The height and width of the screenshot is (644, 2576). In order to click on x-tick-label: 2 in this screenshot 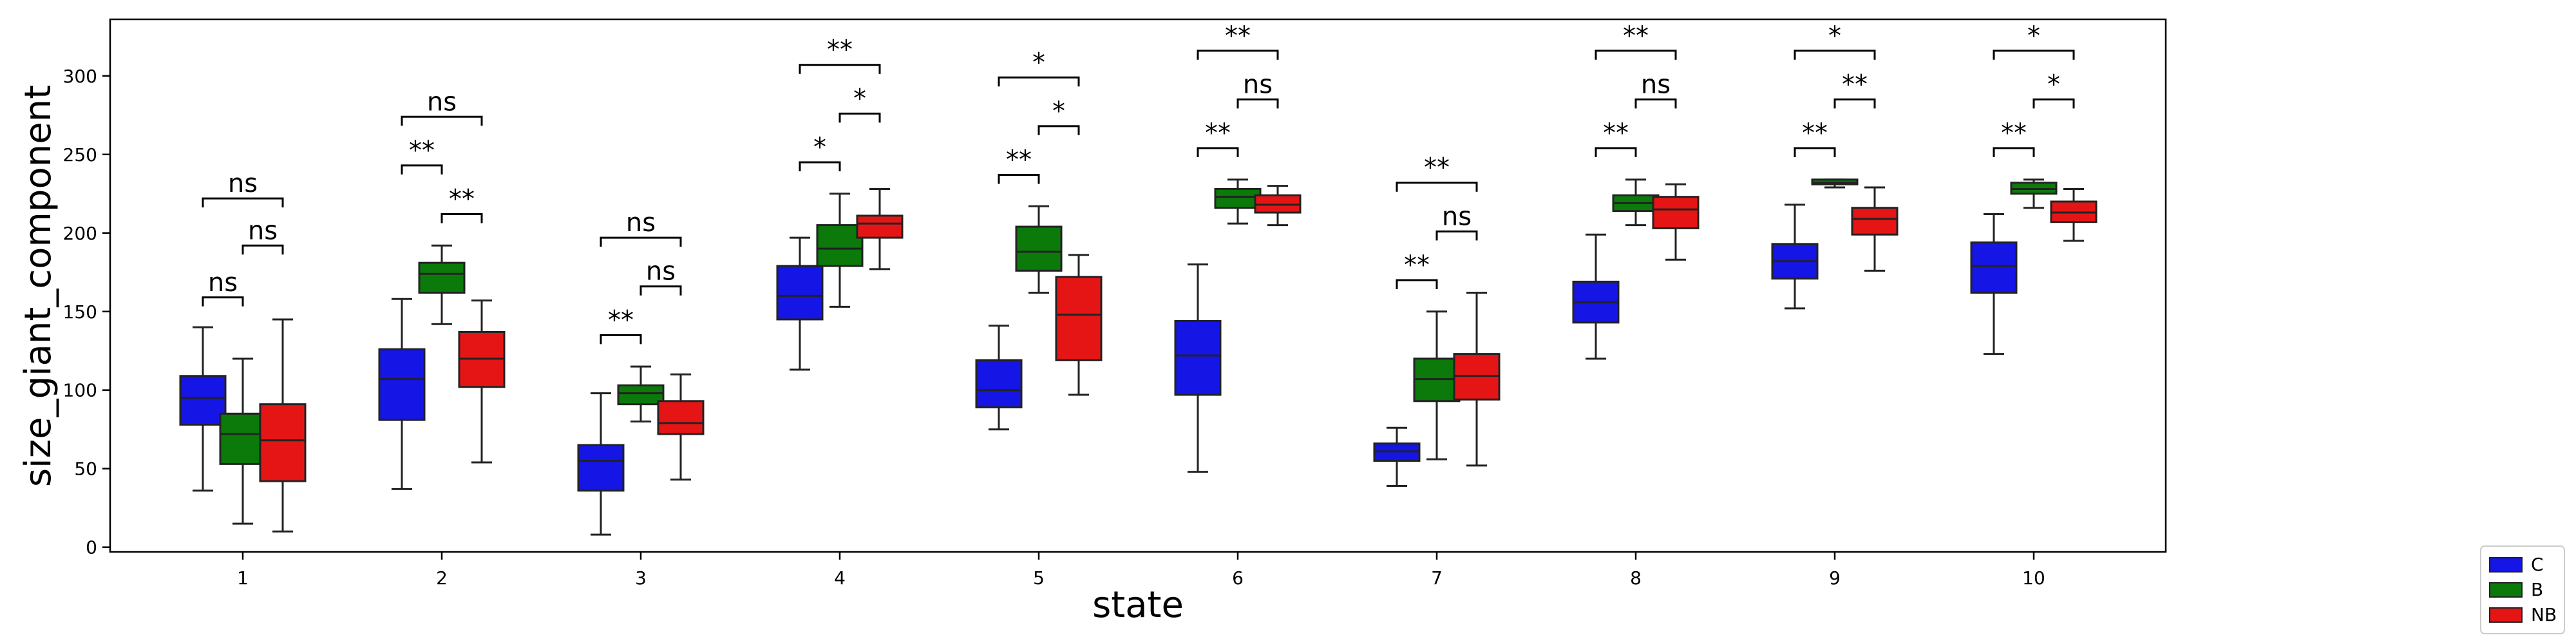, I will do `click(442, 578)`.